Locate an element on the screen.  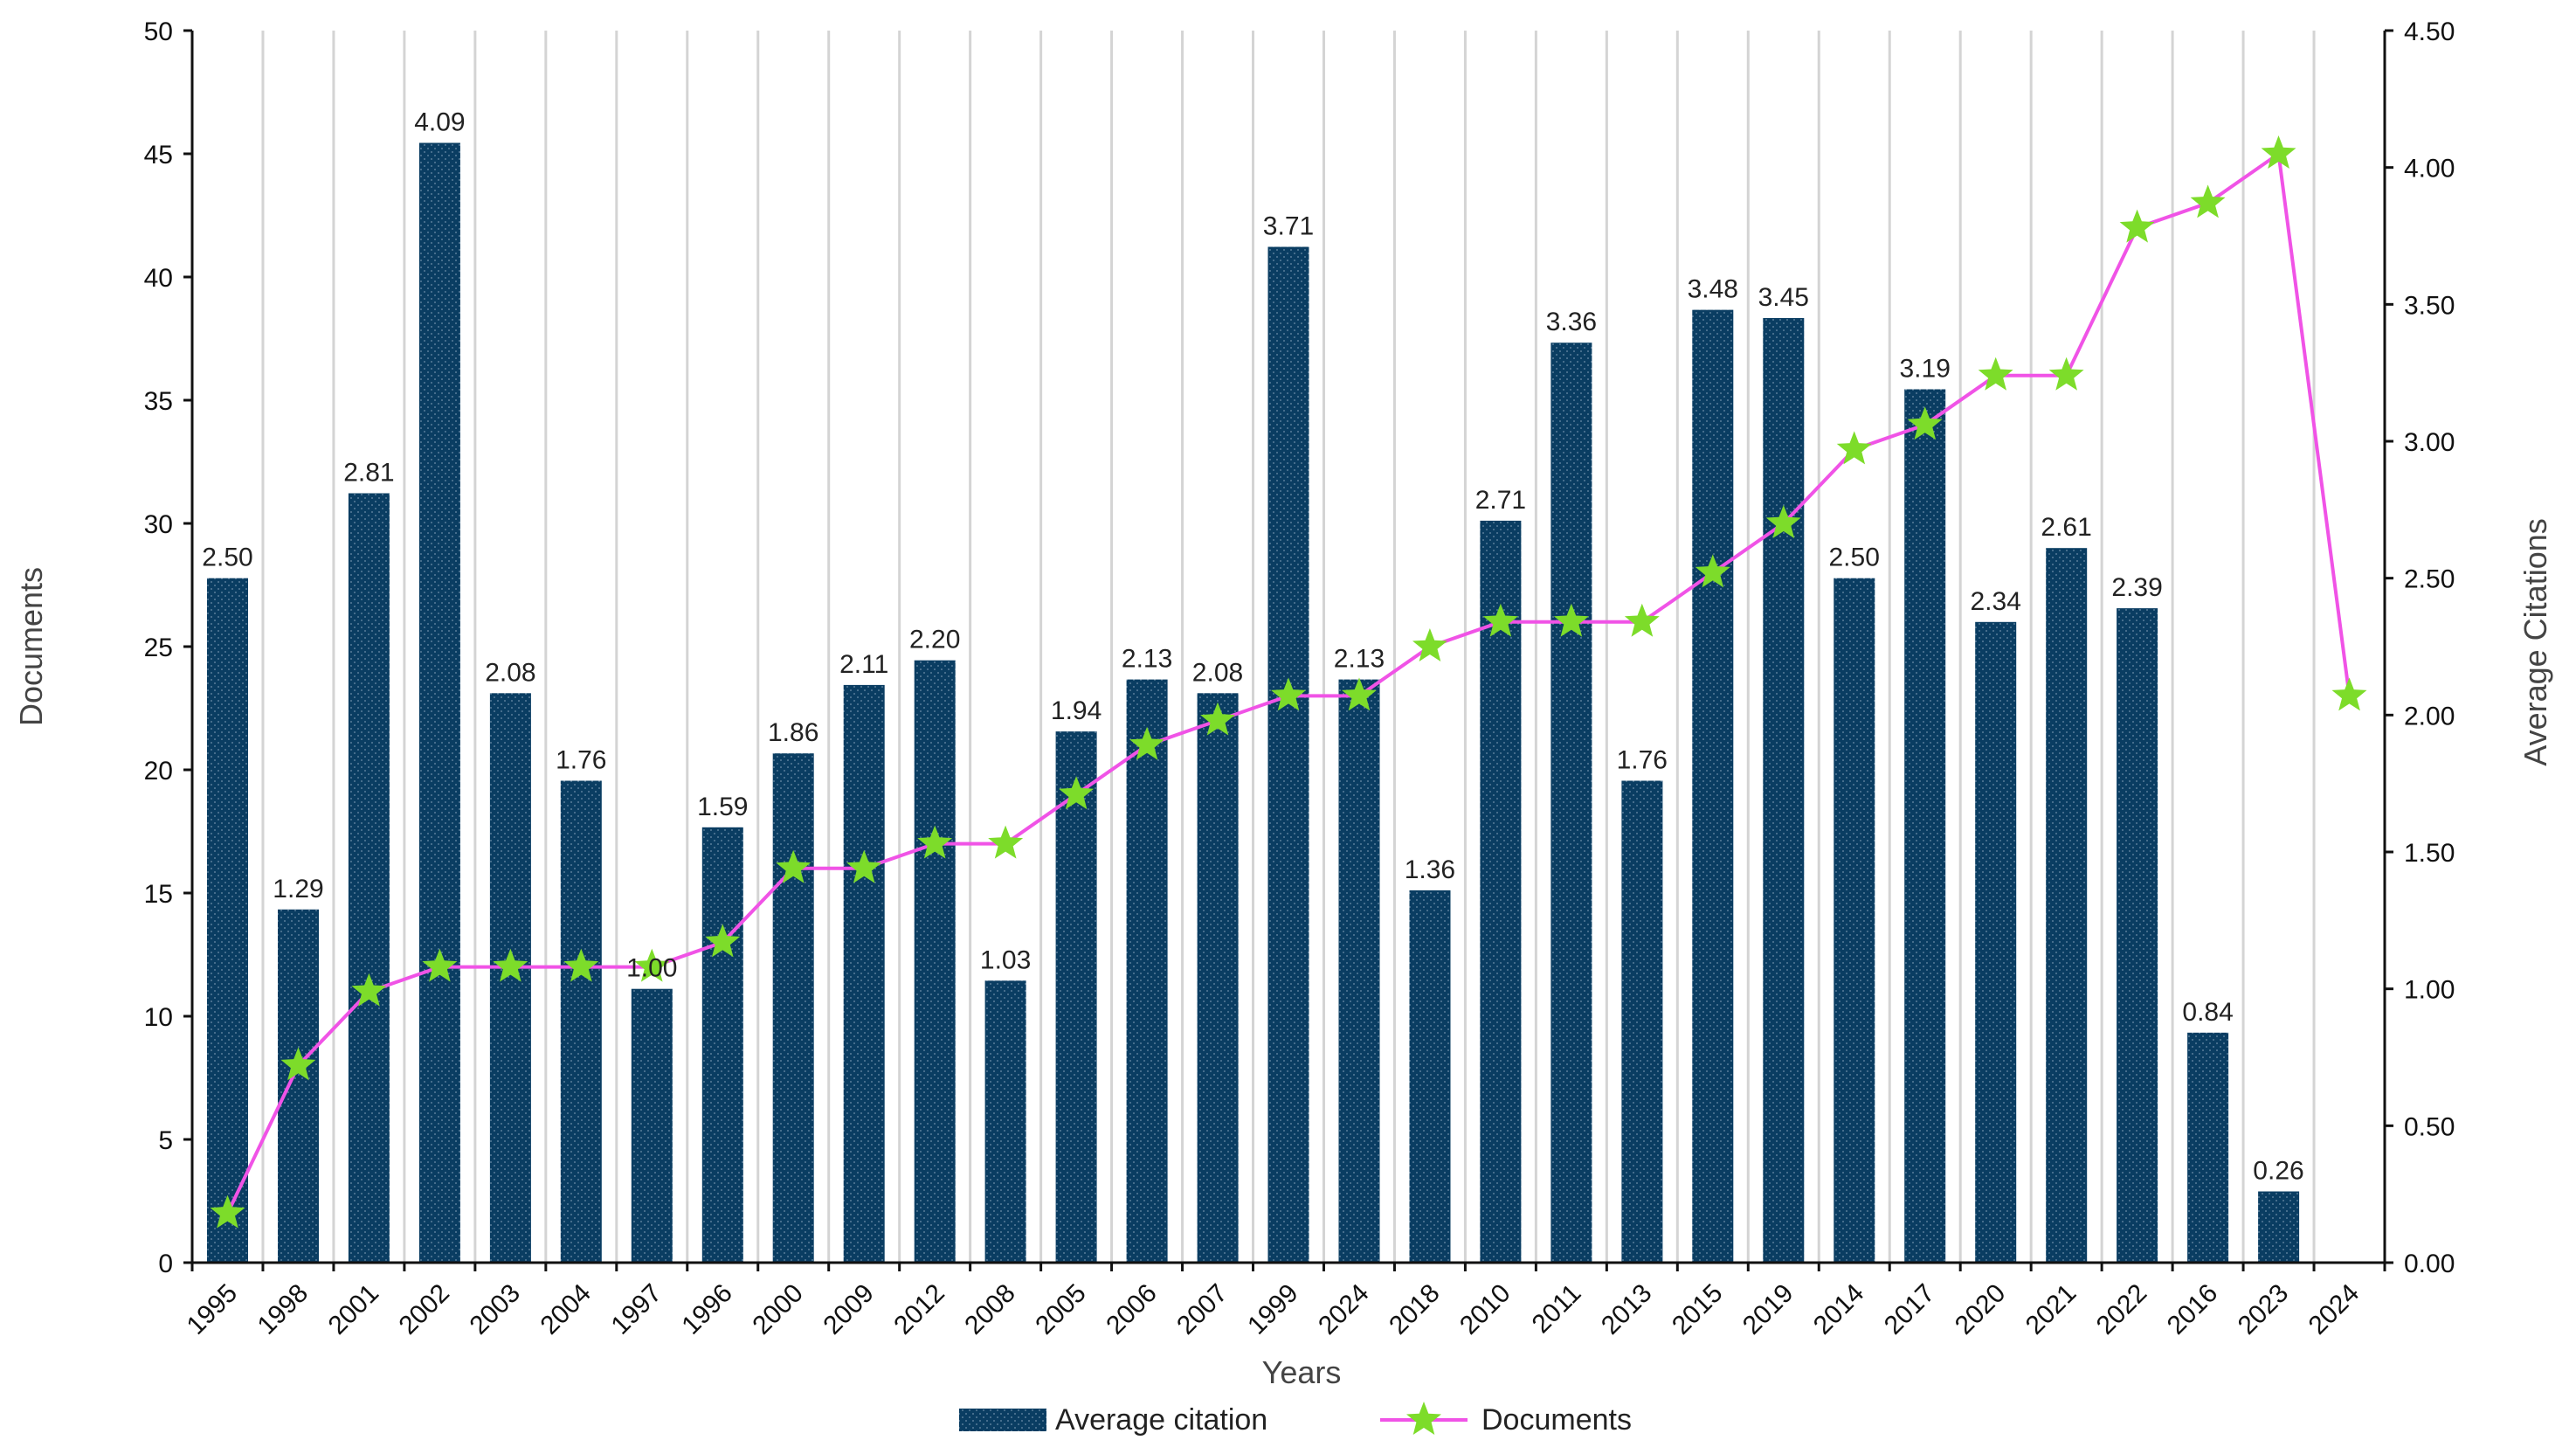
bar-data-label: 3.71 is located at coordinates (1288, 226).